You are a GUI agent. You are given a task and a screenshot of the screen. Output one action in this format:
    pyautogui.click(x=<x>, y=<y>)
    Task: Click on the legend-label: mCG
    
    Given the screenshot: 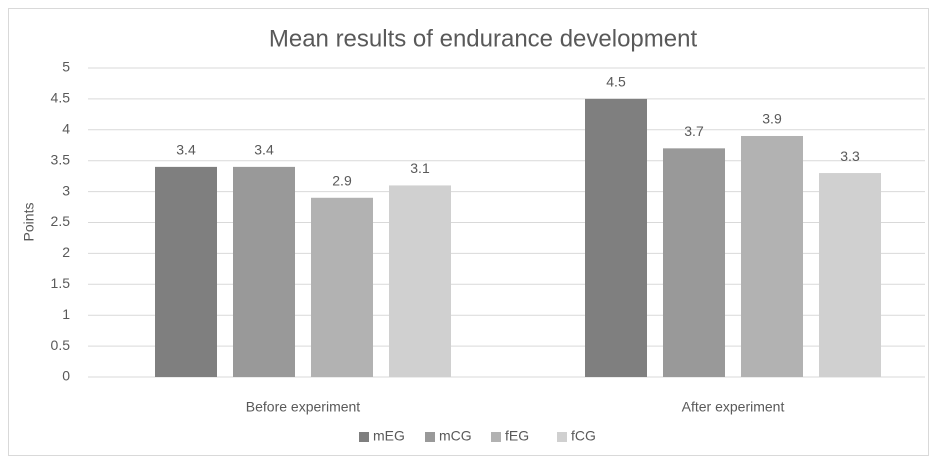 What is the action you would take?
    pyautogui.click(x=455, y=436)
    